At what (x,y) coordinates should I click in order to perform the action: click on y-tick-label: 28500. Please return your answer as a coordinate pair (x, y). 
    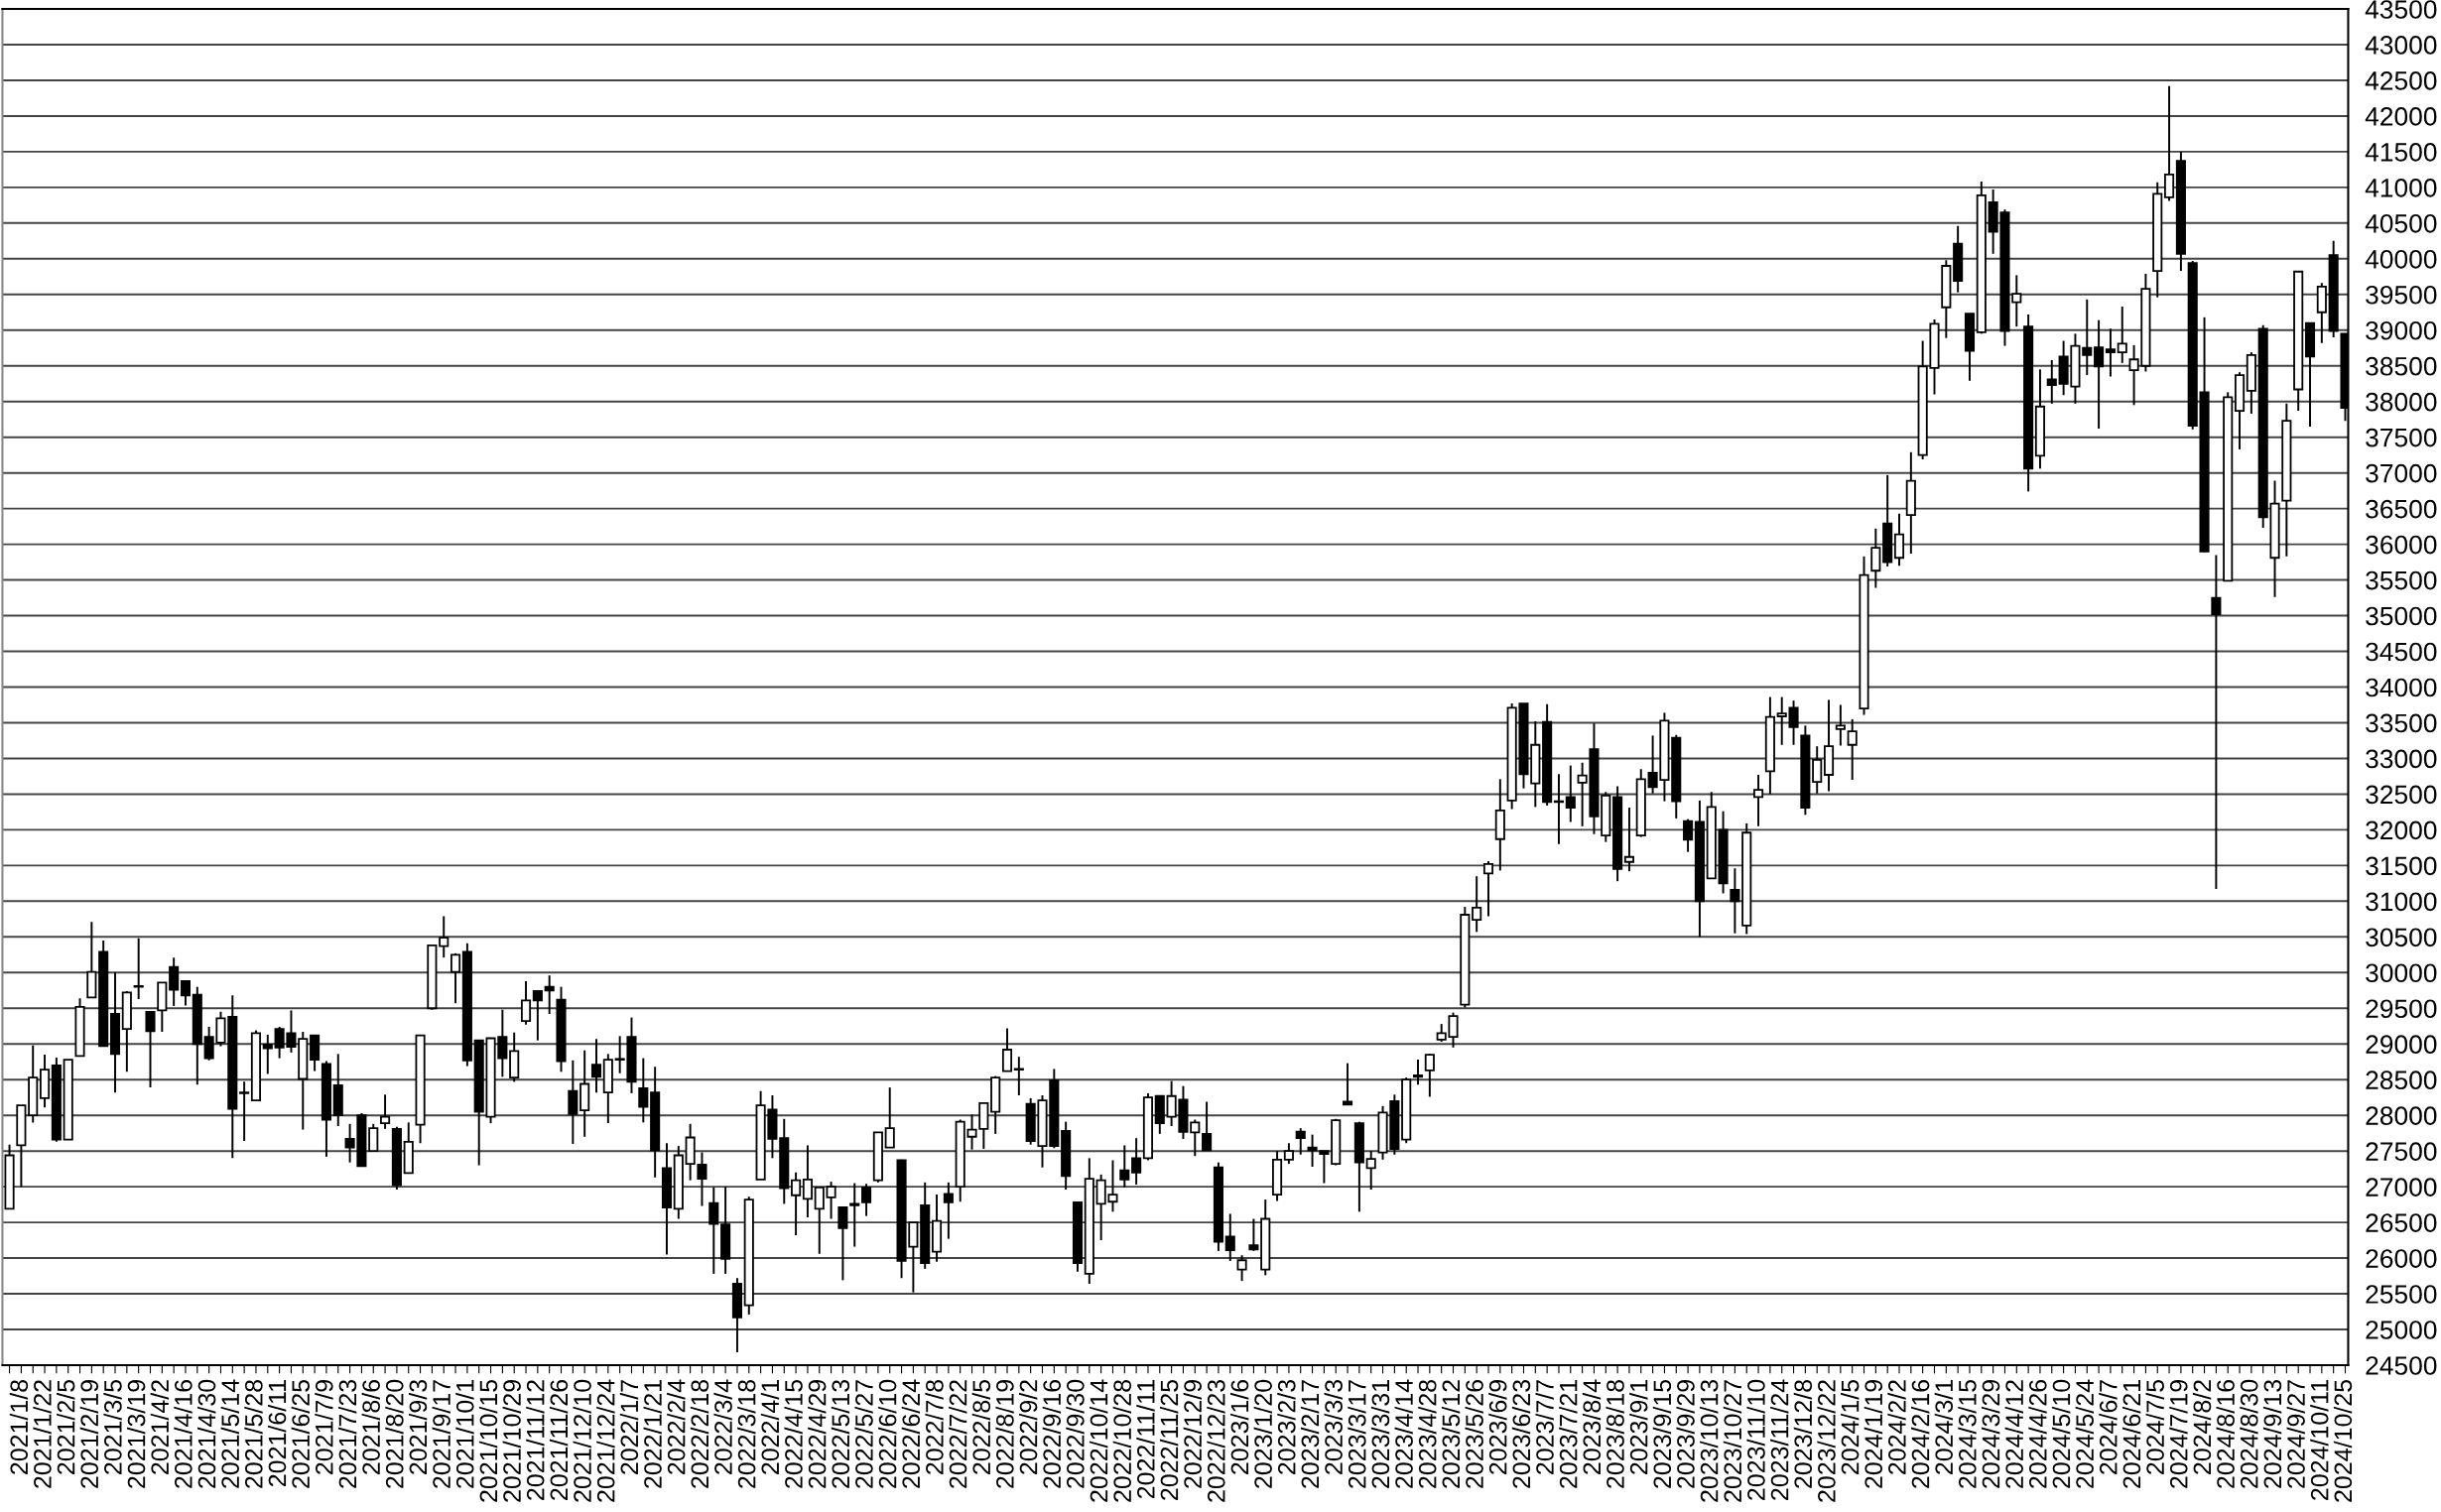
    Looking at the image, I should click on (2401, 1080).